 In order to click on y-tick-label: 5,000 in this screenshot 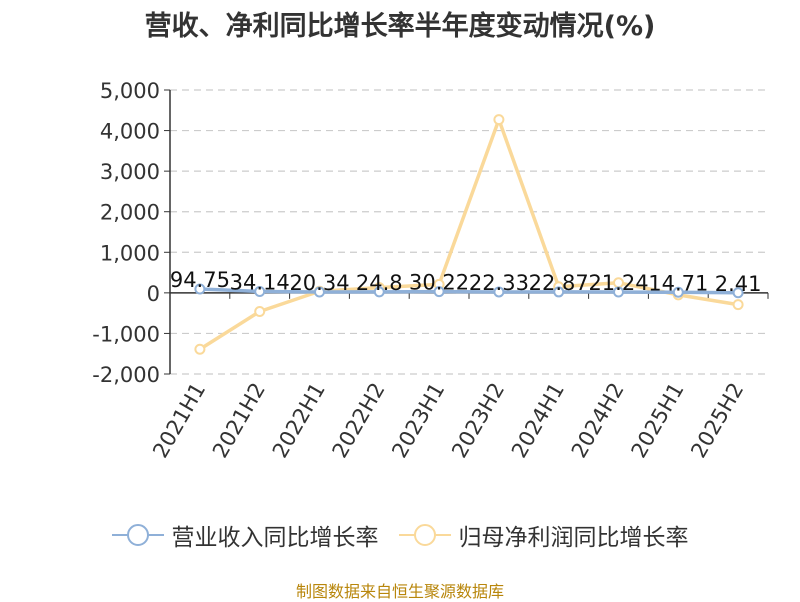, I will do `click(130, 91)`.